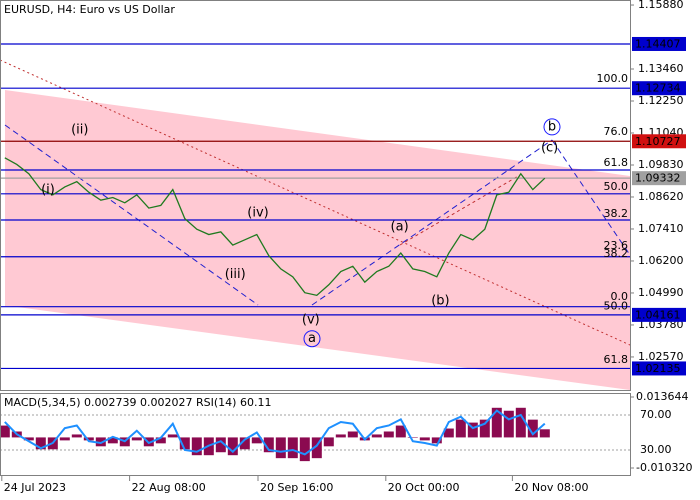  What do you see at coordinates (311, 319) in the screenshot?
I see `wave-label: (v)` at bounding box center [311, 319].